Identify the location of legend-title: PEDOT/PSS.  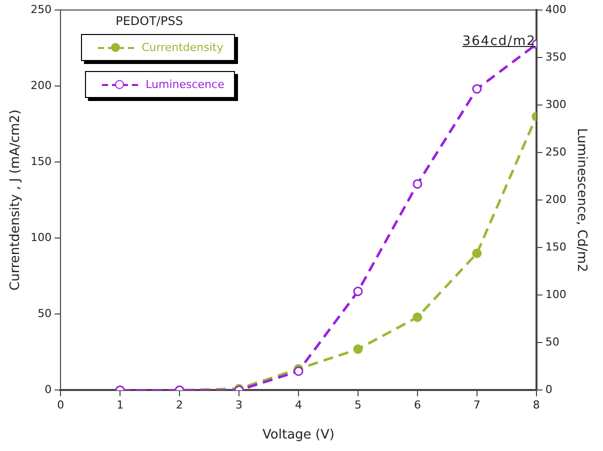
(150, 21).